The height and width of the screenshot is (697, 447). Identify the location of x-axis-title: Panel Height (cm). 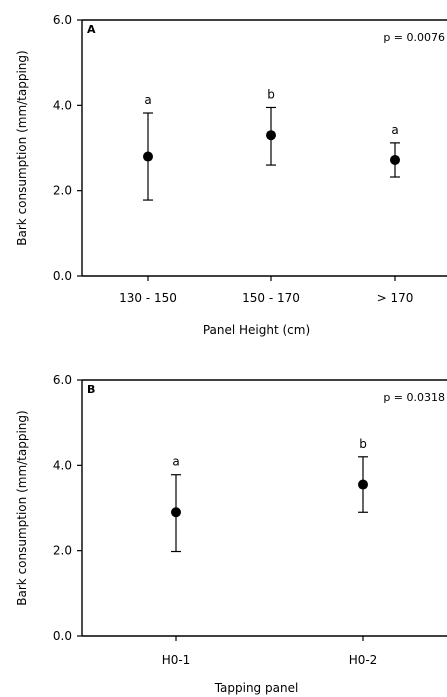
(256, 330).